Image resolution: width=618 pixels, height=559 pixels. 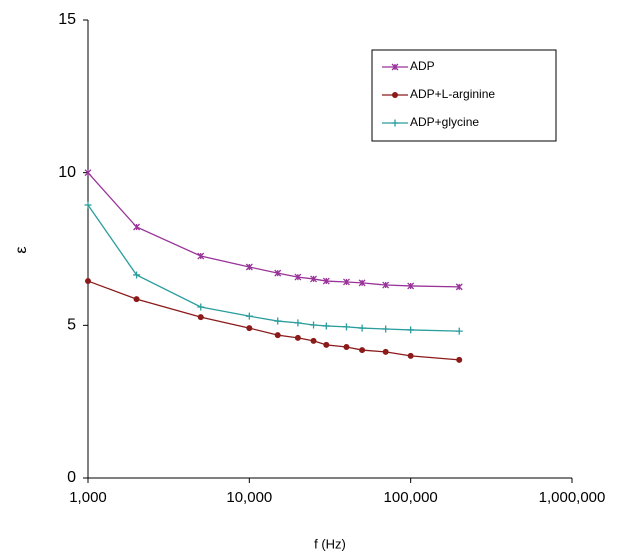 I want to click on y-tick-label: 0, so click(x=71, y=477).